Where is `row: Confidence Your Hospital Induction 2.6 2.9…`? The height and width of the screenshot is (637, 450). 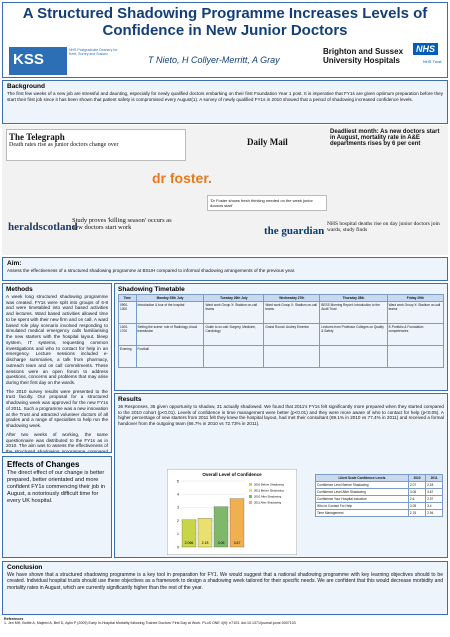
row: Confidence Your Hospital Induction 2.6 2.9… is located at coordinates (379, 499).